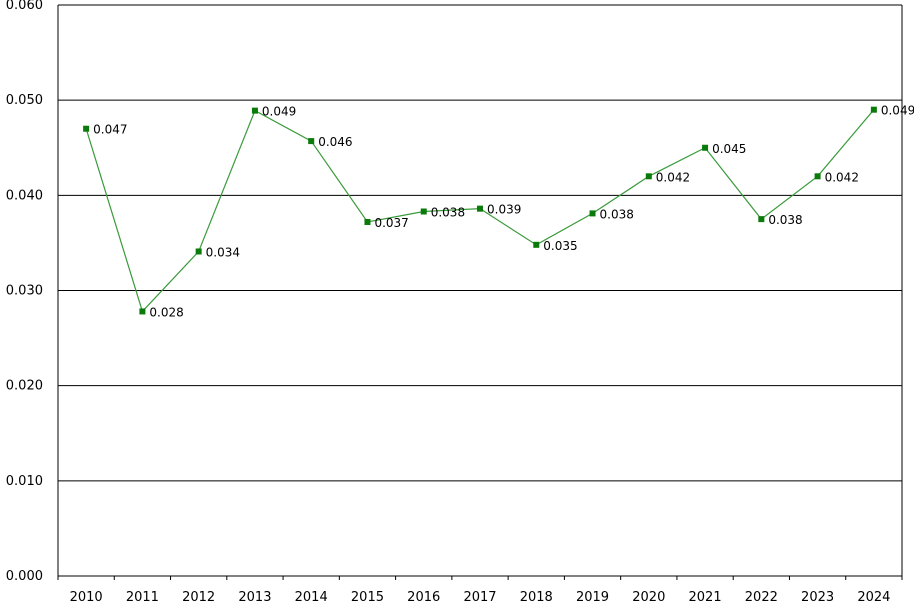  Describe the element at coordinates (198, 597) in the screenshot. I see `x-tick-label: 2012` at that location.